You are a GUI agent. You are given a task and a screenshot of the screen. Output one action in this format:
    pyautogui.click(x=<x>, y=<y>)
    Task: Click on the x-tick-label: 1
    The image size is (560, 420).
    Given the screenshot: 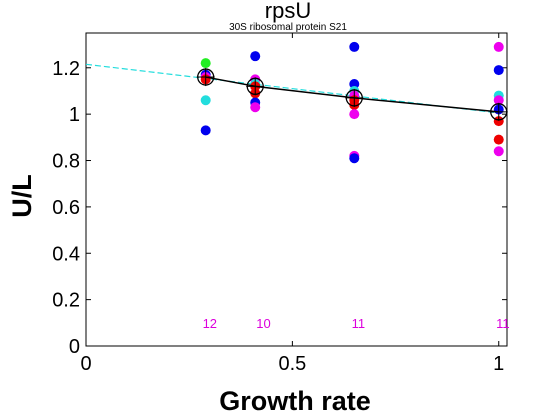 What is the action you would take?
    pyautogui.click(x=498, y=364)
    